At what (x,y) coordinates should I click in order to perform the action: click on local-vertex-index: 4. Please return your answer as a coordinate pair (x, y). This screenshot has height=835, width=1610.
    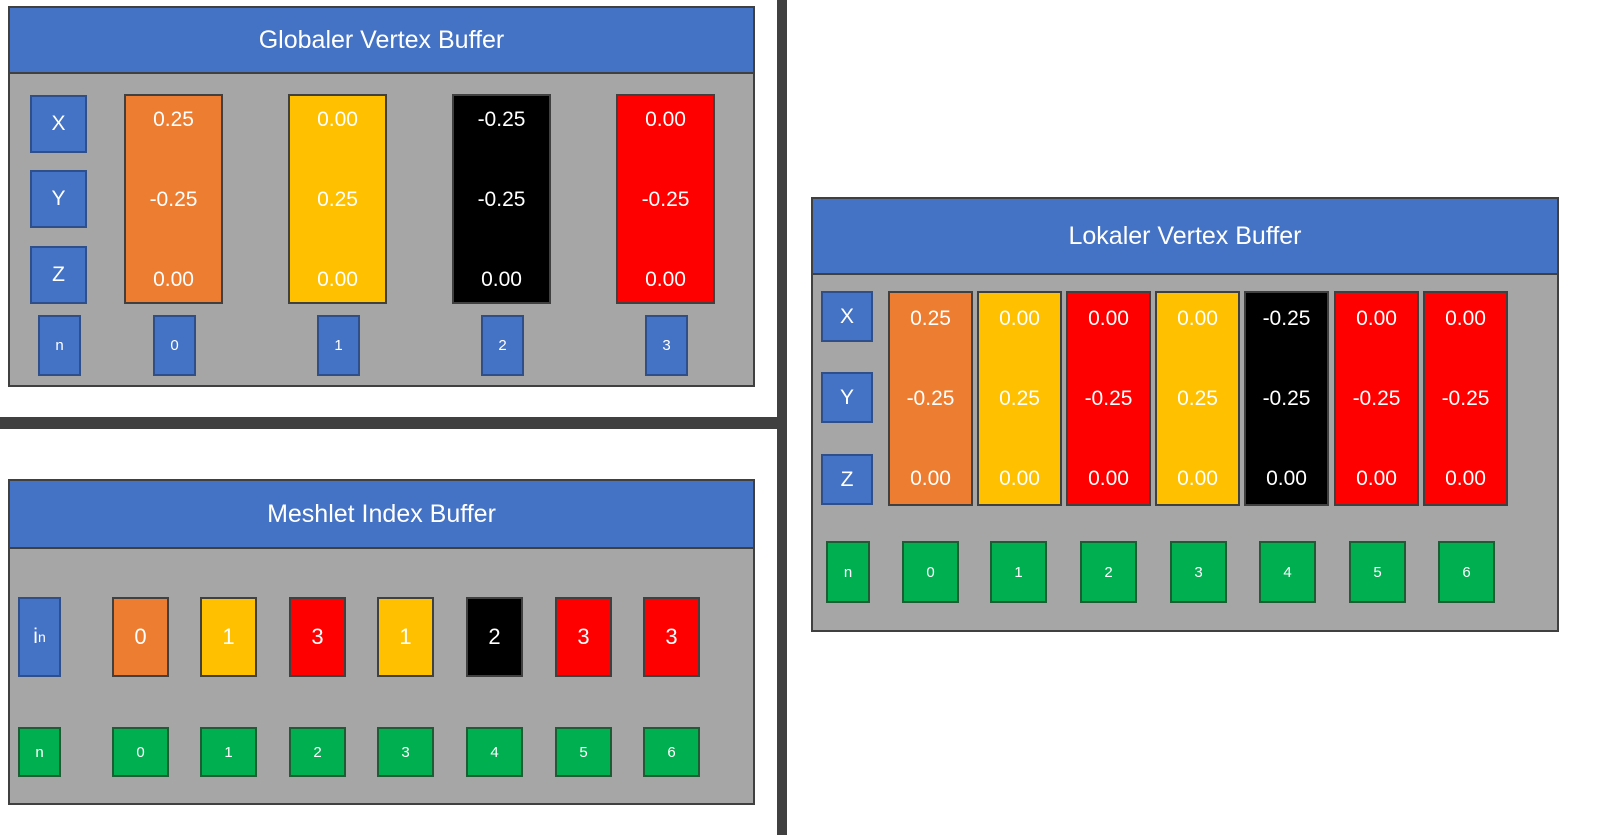
    Looking at the image, I should click on (1287, 572).